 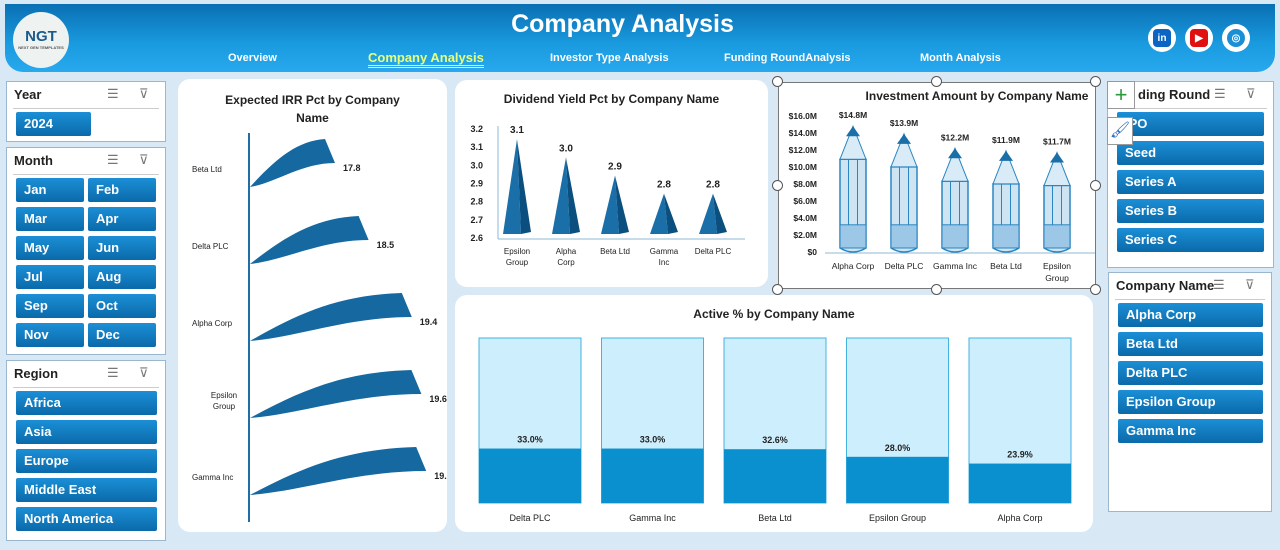 I want to click on y-tick-label: $2.0M, so click(x=805, y=235).